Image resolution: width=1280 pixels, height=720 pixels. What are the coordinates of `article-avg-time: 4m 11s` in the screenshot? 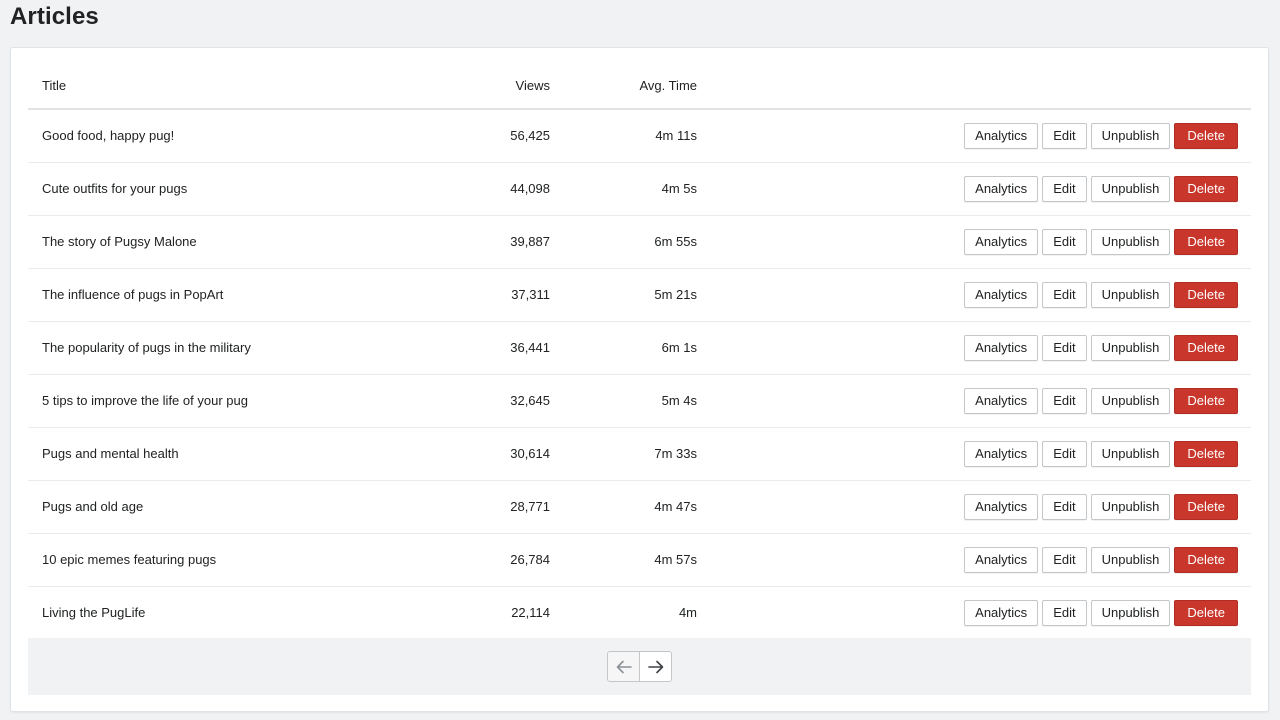 It's located at (623, 136).